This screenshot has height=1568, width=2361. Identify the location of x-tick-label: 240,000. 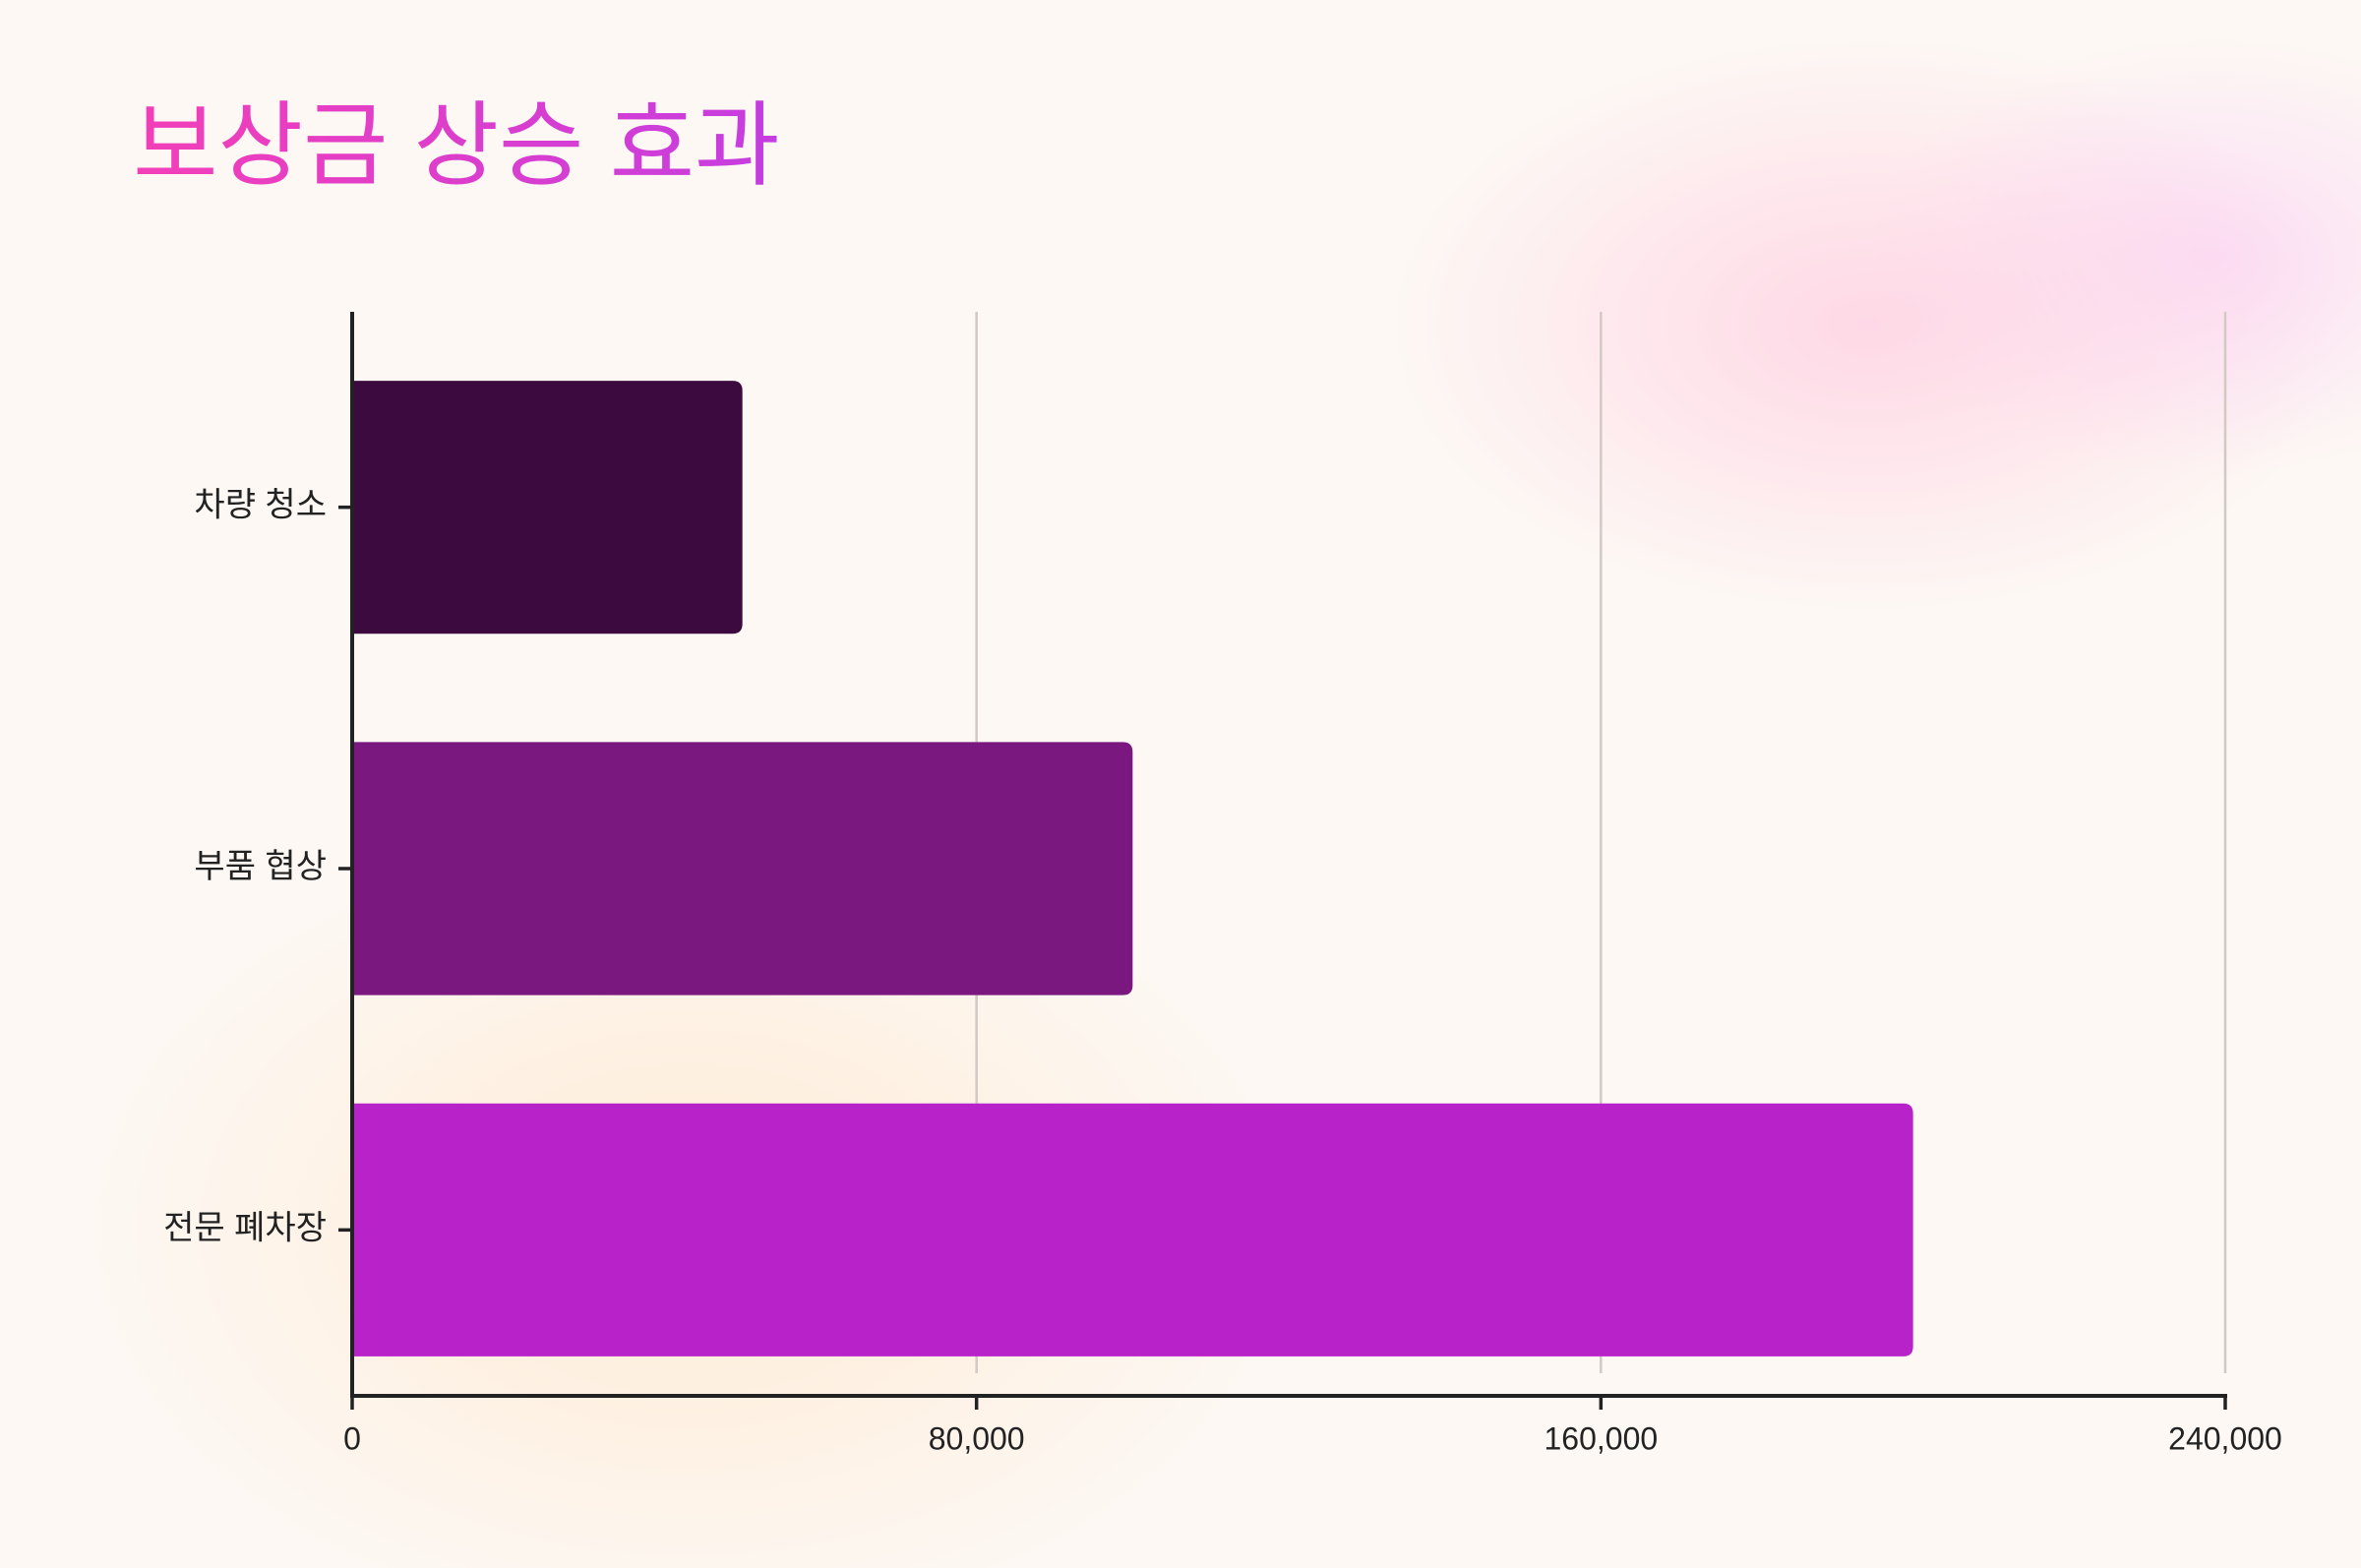
(2225, 1438).